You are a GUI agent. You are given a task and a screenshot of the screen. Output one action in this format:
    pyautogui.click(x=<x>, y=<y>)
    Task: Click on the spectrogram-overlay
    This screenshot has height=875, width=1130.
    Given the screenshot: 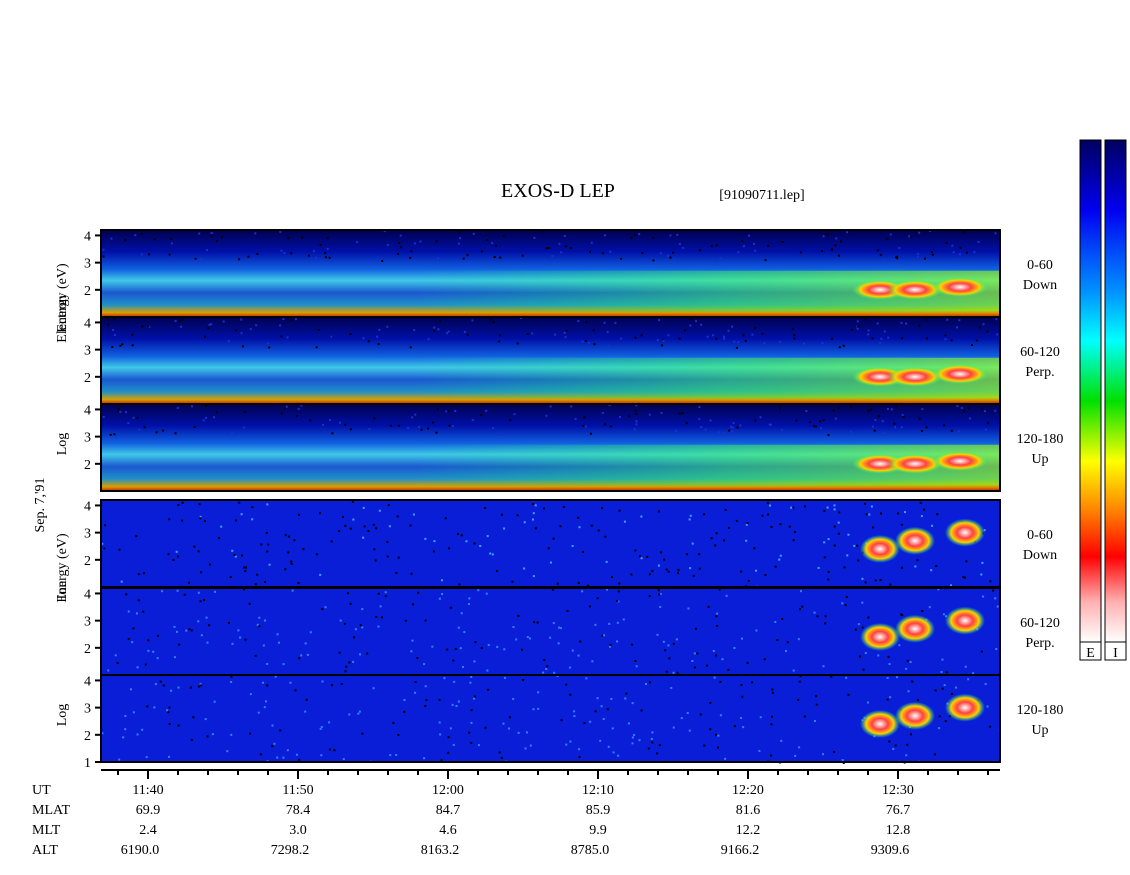 What is the action you would take?
    pyautogui.click(x=550, y=465)
    